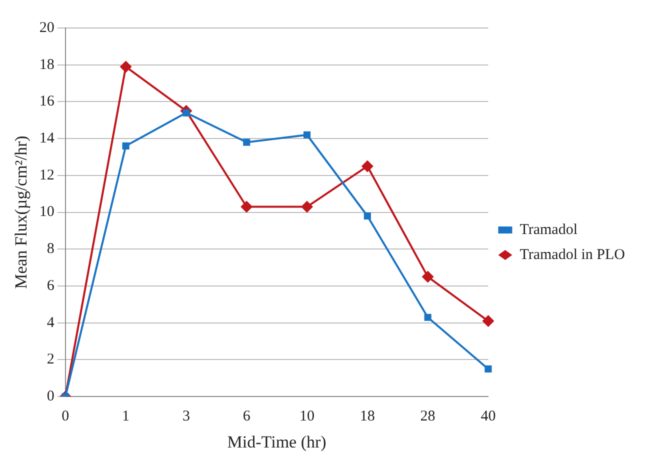  Describe the element at coordinates (46, 212) in the screenshot. I see `y-tick-label: 10` at that location.